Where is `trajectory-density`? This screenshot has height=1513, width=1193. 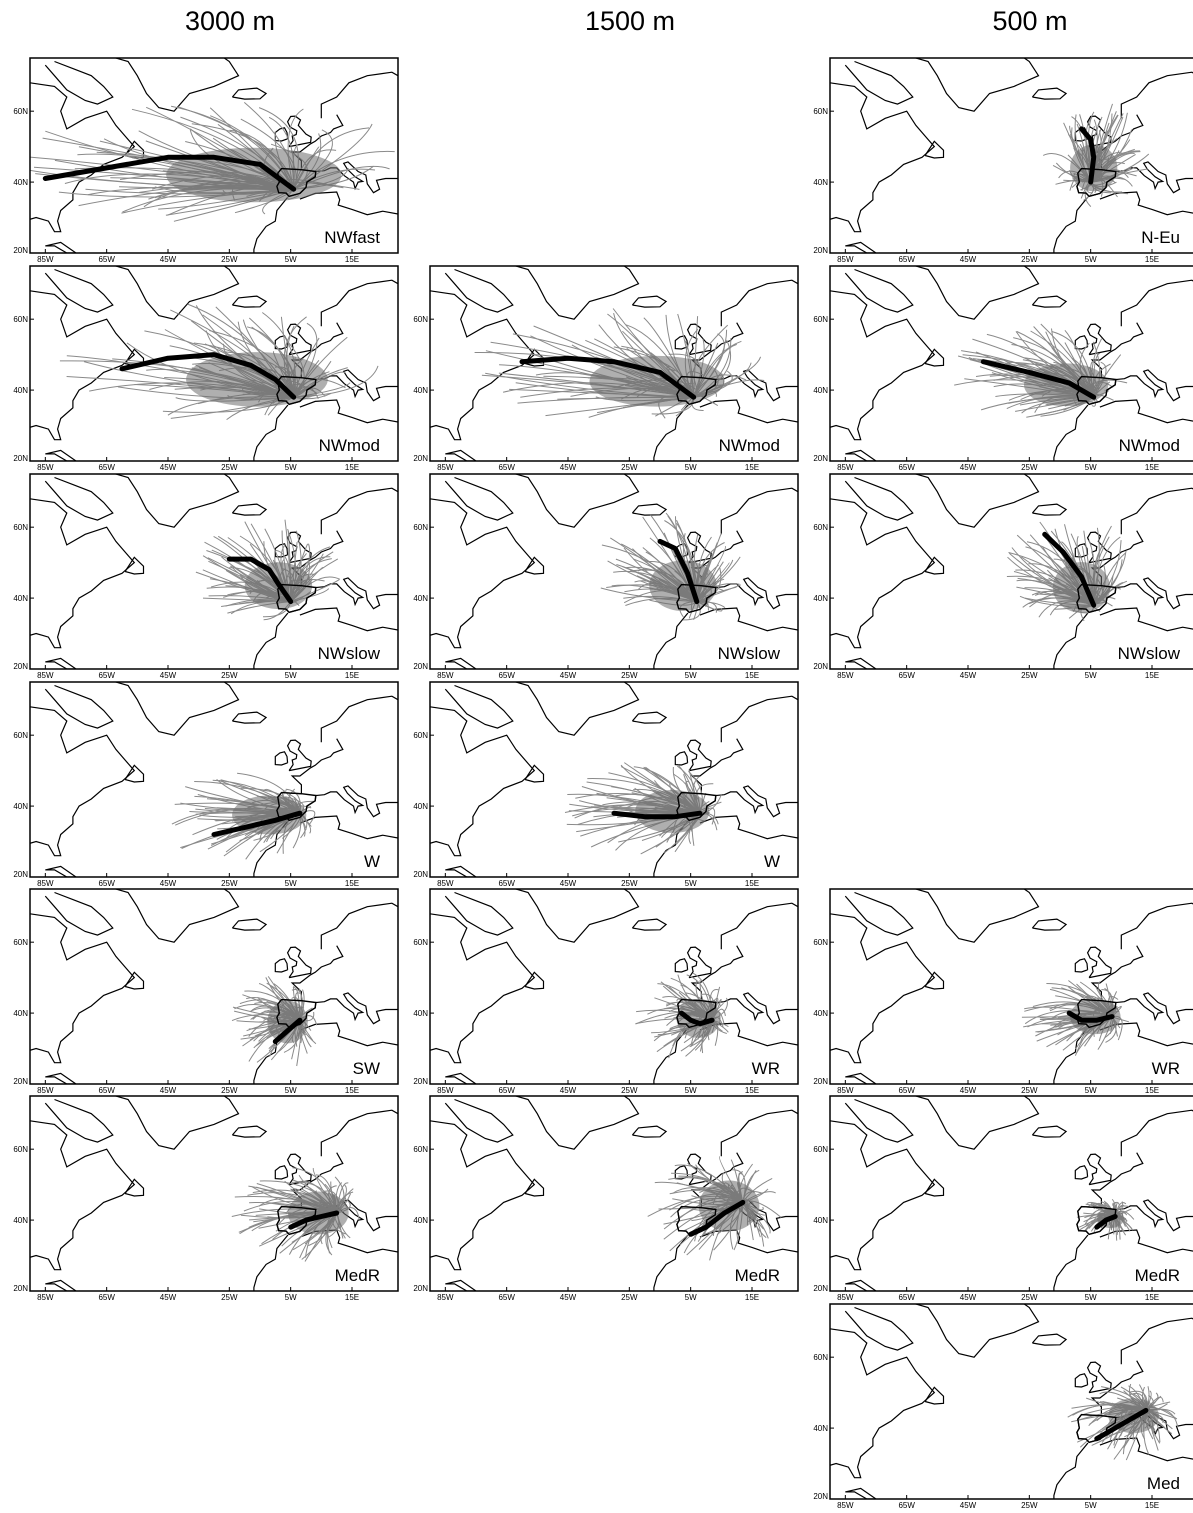 trajectory-density is located at coordinates (1066, 385).